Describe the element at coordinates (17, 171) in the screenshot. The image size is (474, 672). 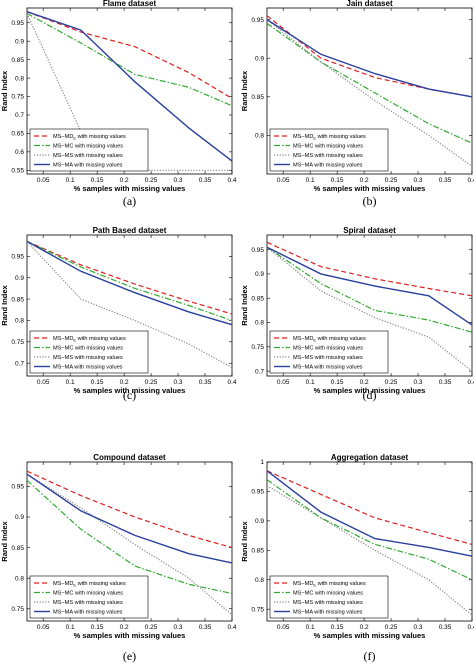
I see `y-tick-label: 0.55` at that location.